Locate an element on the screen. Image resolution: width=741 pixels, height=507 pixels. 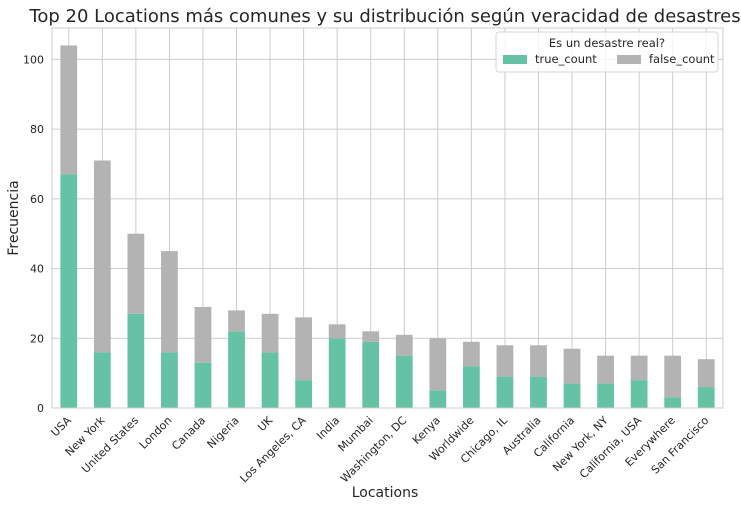
y-tick-label: 60 is located at coordinates (37, 199).